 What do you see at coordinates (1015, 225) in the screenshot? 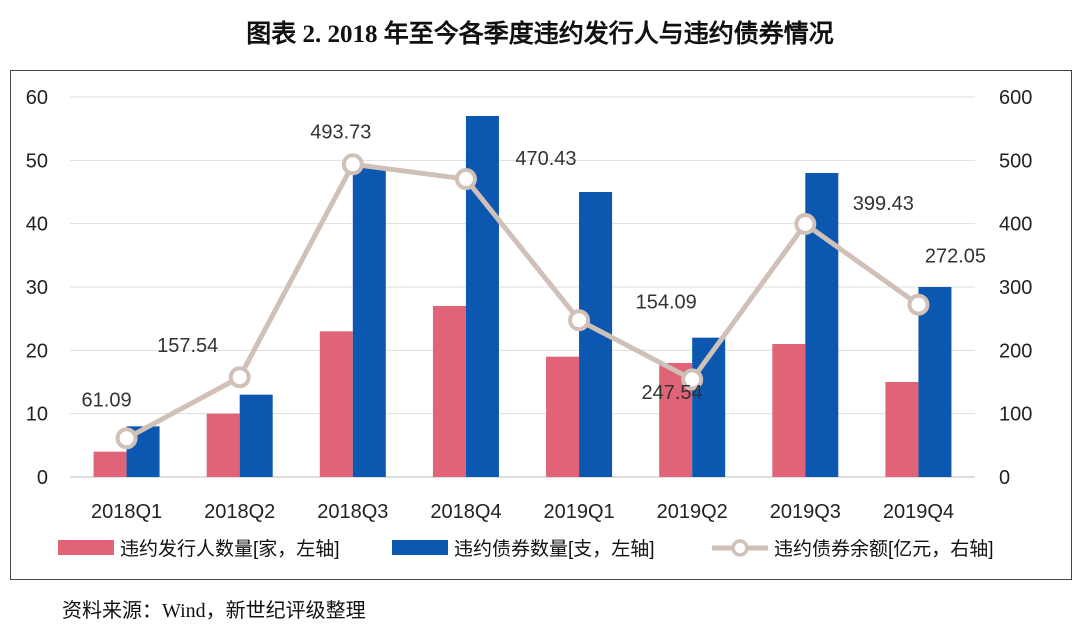
I see `y-right-tick-label: 400` at bounding box center [1015, 225].